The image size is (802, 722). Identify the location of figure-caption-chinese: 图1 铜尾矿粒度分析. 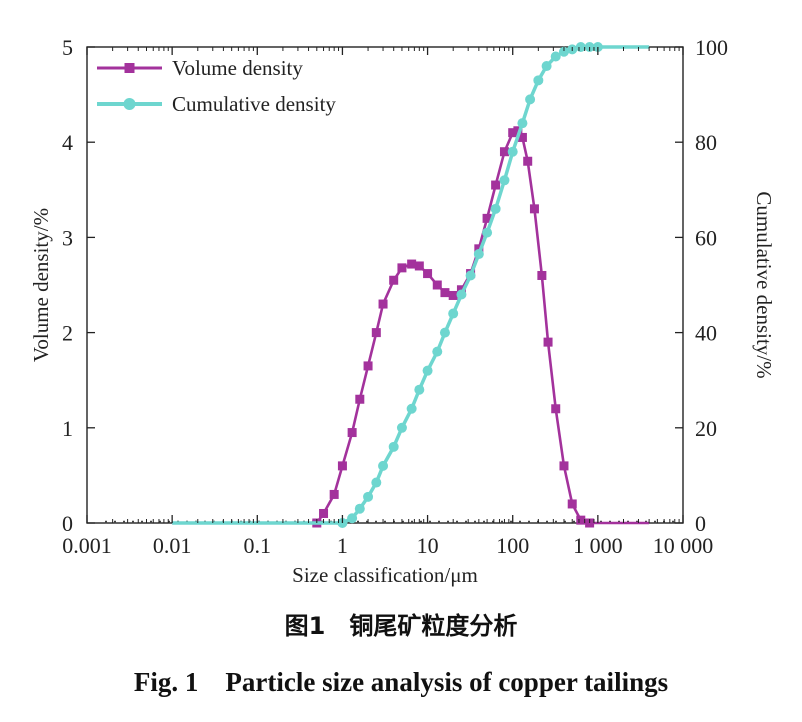
(401, 626).